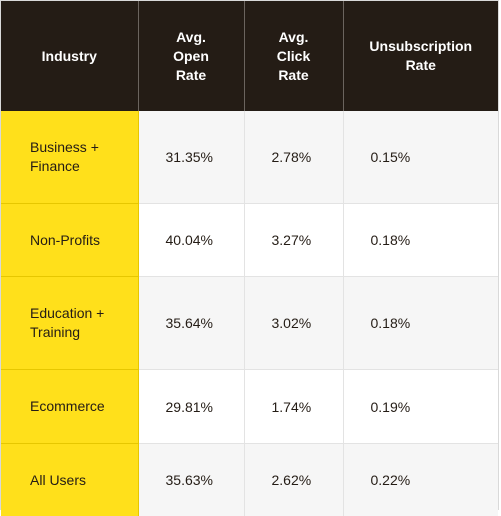 Image resolution: width=501 pixels, height=516 pixels. I want to click on industry-cell: Ecommerce, so click(69, 407).